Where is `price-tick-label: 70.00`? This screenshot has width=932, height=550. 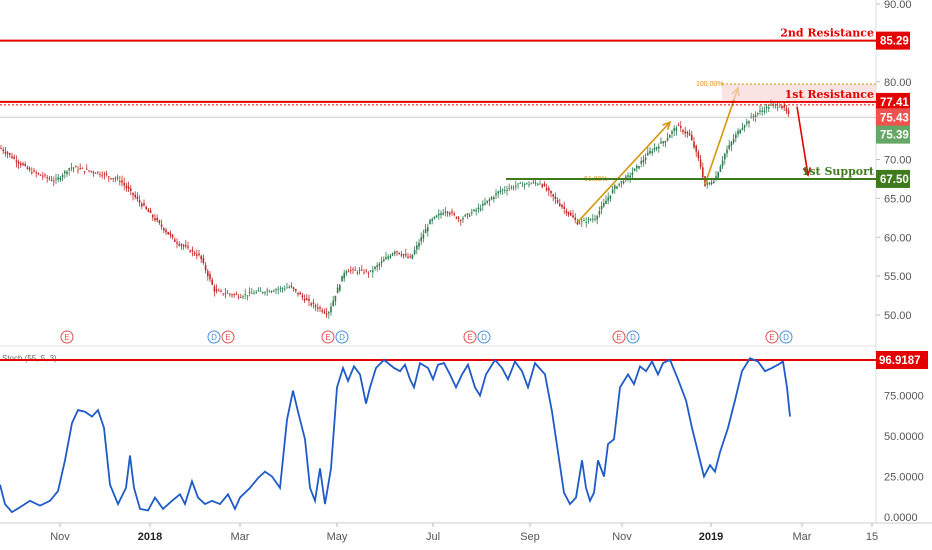
price-tick-label: 70.00 is located at coordinates (898, 161).